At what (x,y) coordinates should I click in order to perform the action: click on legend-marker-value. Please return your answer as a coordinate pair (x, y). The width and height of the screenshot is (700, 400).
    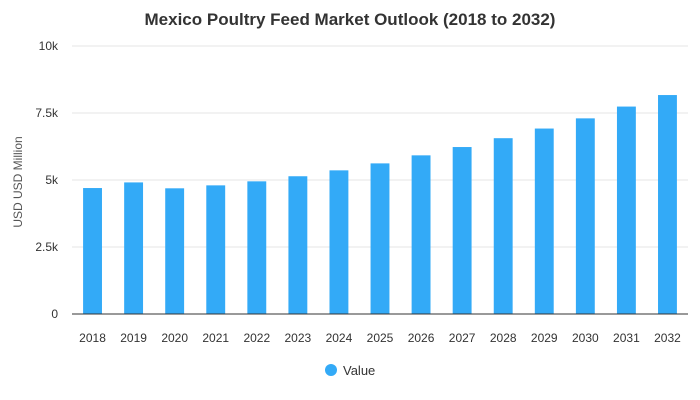
    Looking at the image, I should click on (331, 370).